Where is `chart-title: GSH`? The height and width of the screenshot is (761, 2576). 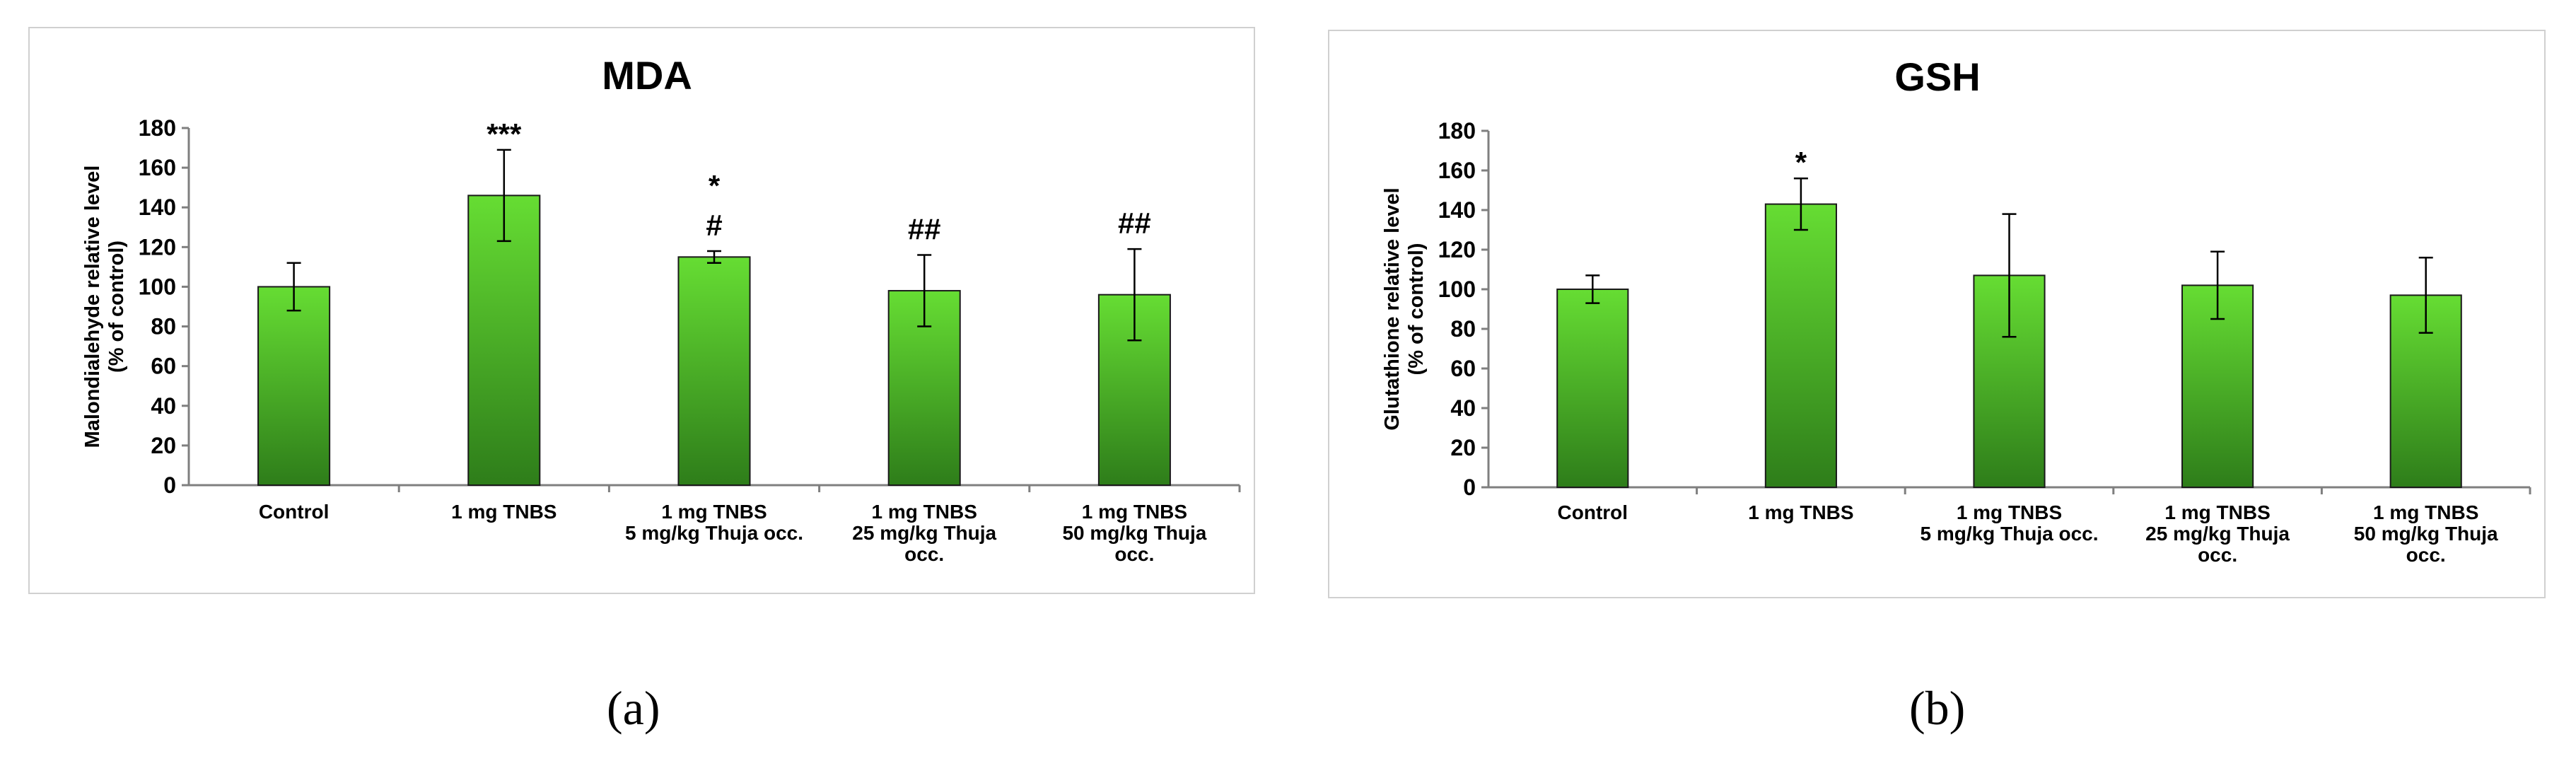 chart-title: GSH is located at coordinates (1937, 76).